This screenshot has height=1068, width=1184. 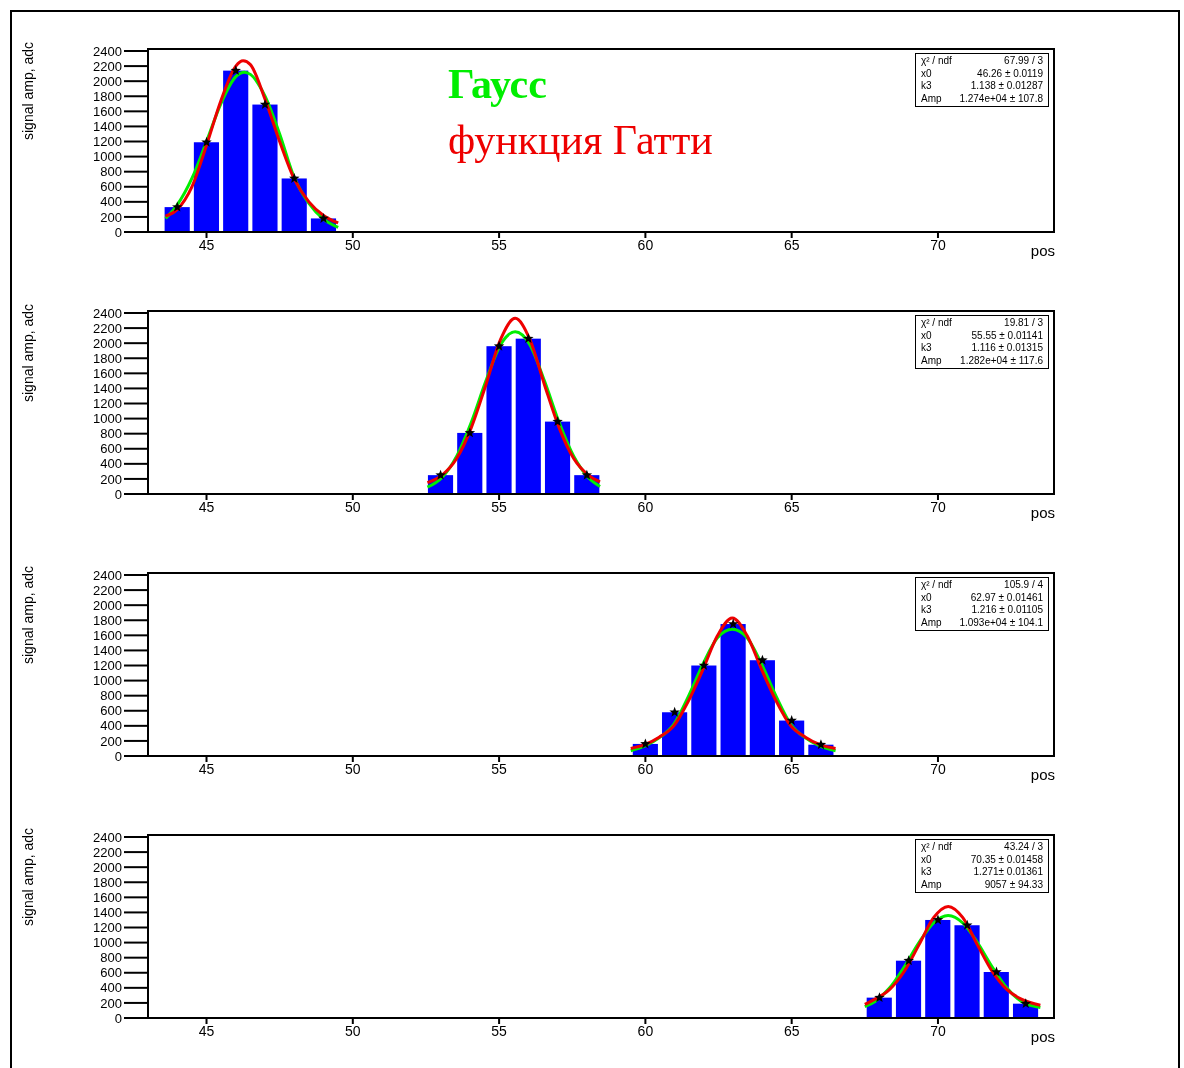 What do you see at coordinates (497, 84) in the screenshot?
I see `text: Гаусс` at bounding box center [497, 84].